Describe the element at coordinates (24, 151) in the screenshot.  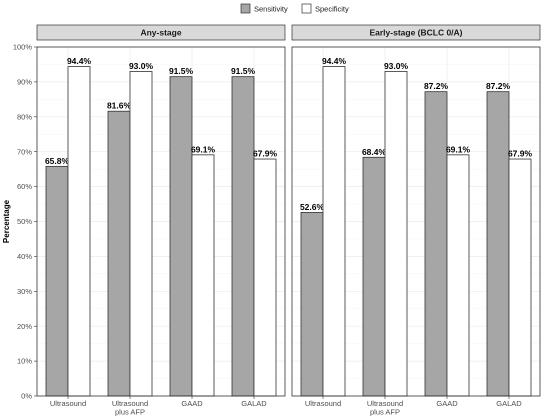
I see `y-tick-label: 70%` at that location.